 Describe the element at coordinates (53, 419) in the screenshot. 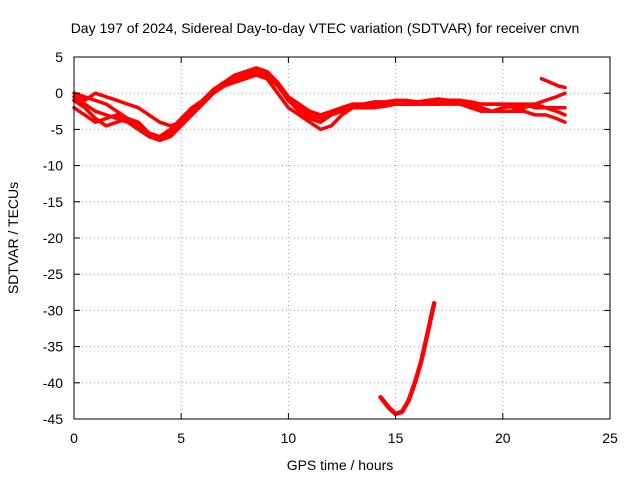

I see `y-tick-label: -45` at that location.